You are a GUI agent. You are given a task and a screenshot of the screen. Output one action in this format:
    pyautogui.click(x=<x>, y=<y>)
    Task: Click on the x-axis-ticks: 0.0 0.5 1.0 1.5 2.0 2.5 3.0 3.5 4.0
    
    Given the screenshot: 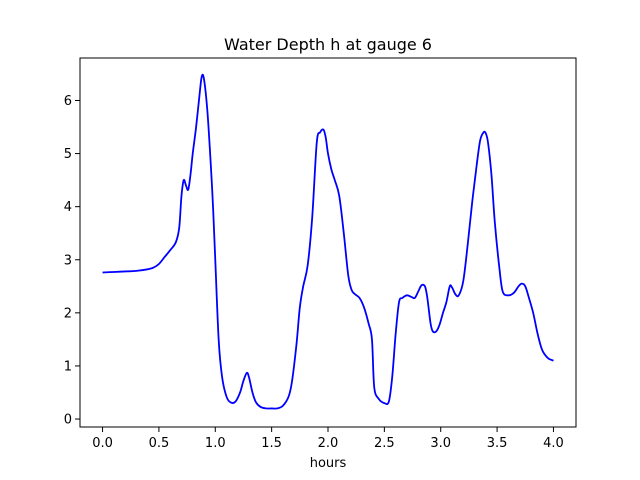 What is the action you would take?
    pyautogui.click(x=328, y=439)
    